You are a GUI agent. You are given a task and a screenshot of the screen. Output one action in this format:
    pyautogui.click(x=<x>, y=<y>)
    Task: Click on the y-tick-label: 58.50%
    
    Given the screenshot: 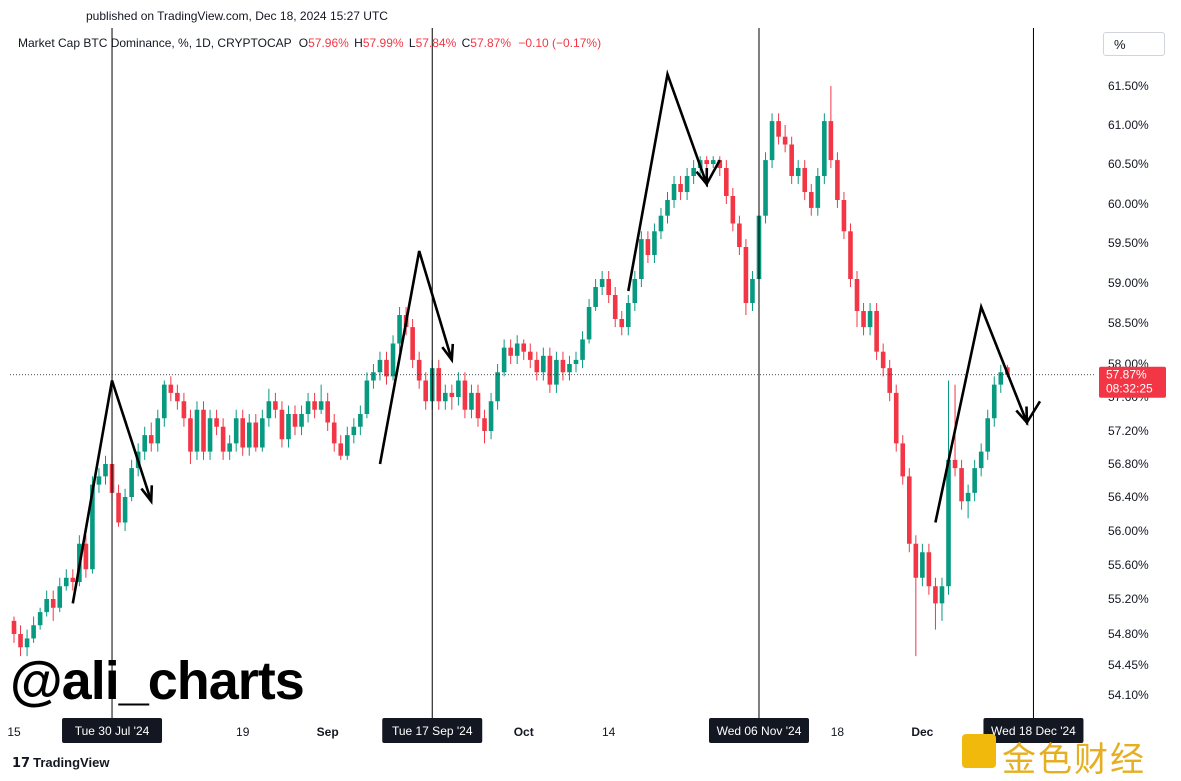 What is the action you would take?
    pyautogui.click(x=1128, y=323)
    